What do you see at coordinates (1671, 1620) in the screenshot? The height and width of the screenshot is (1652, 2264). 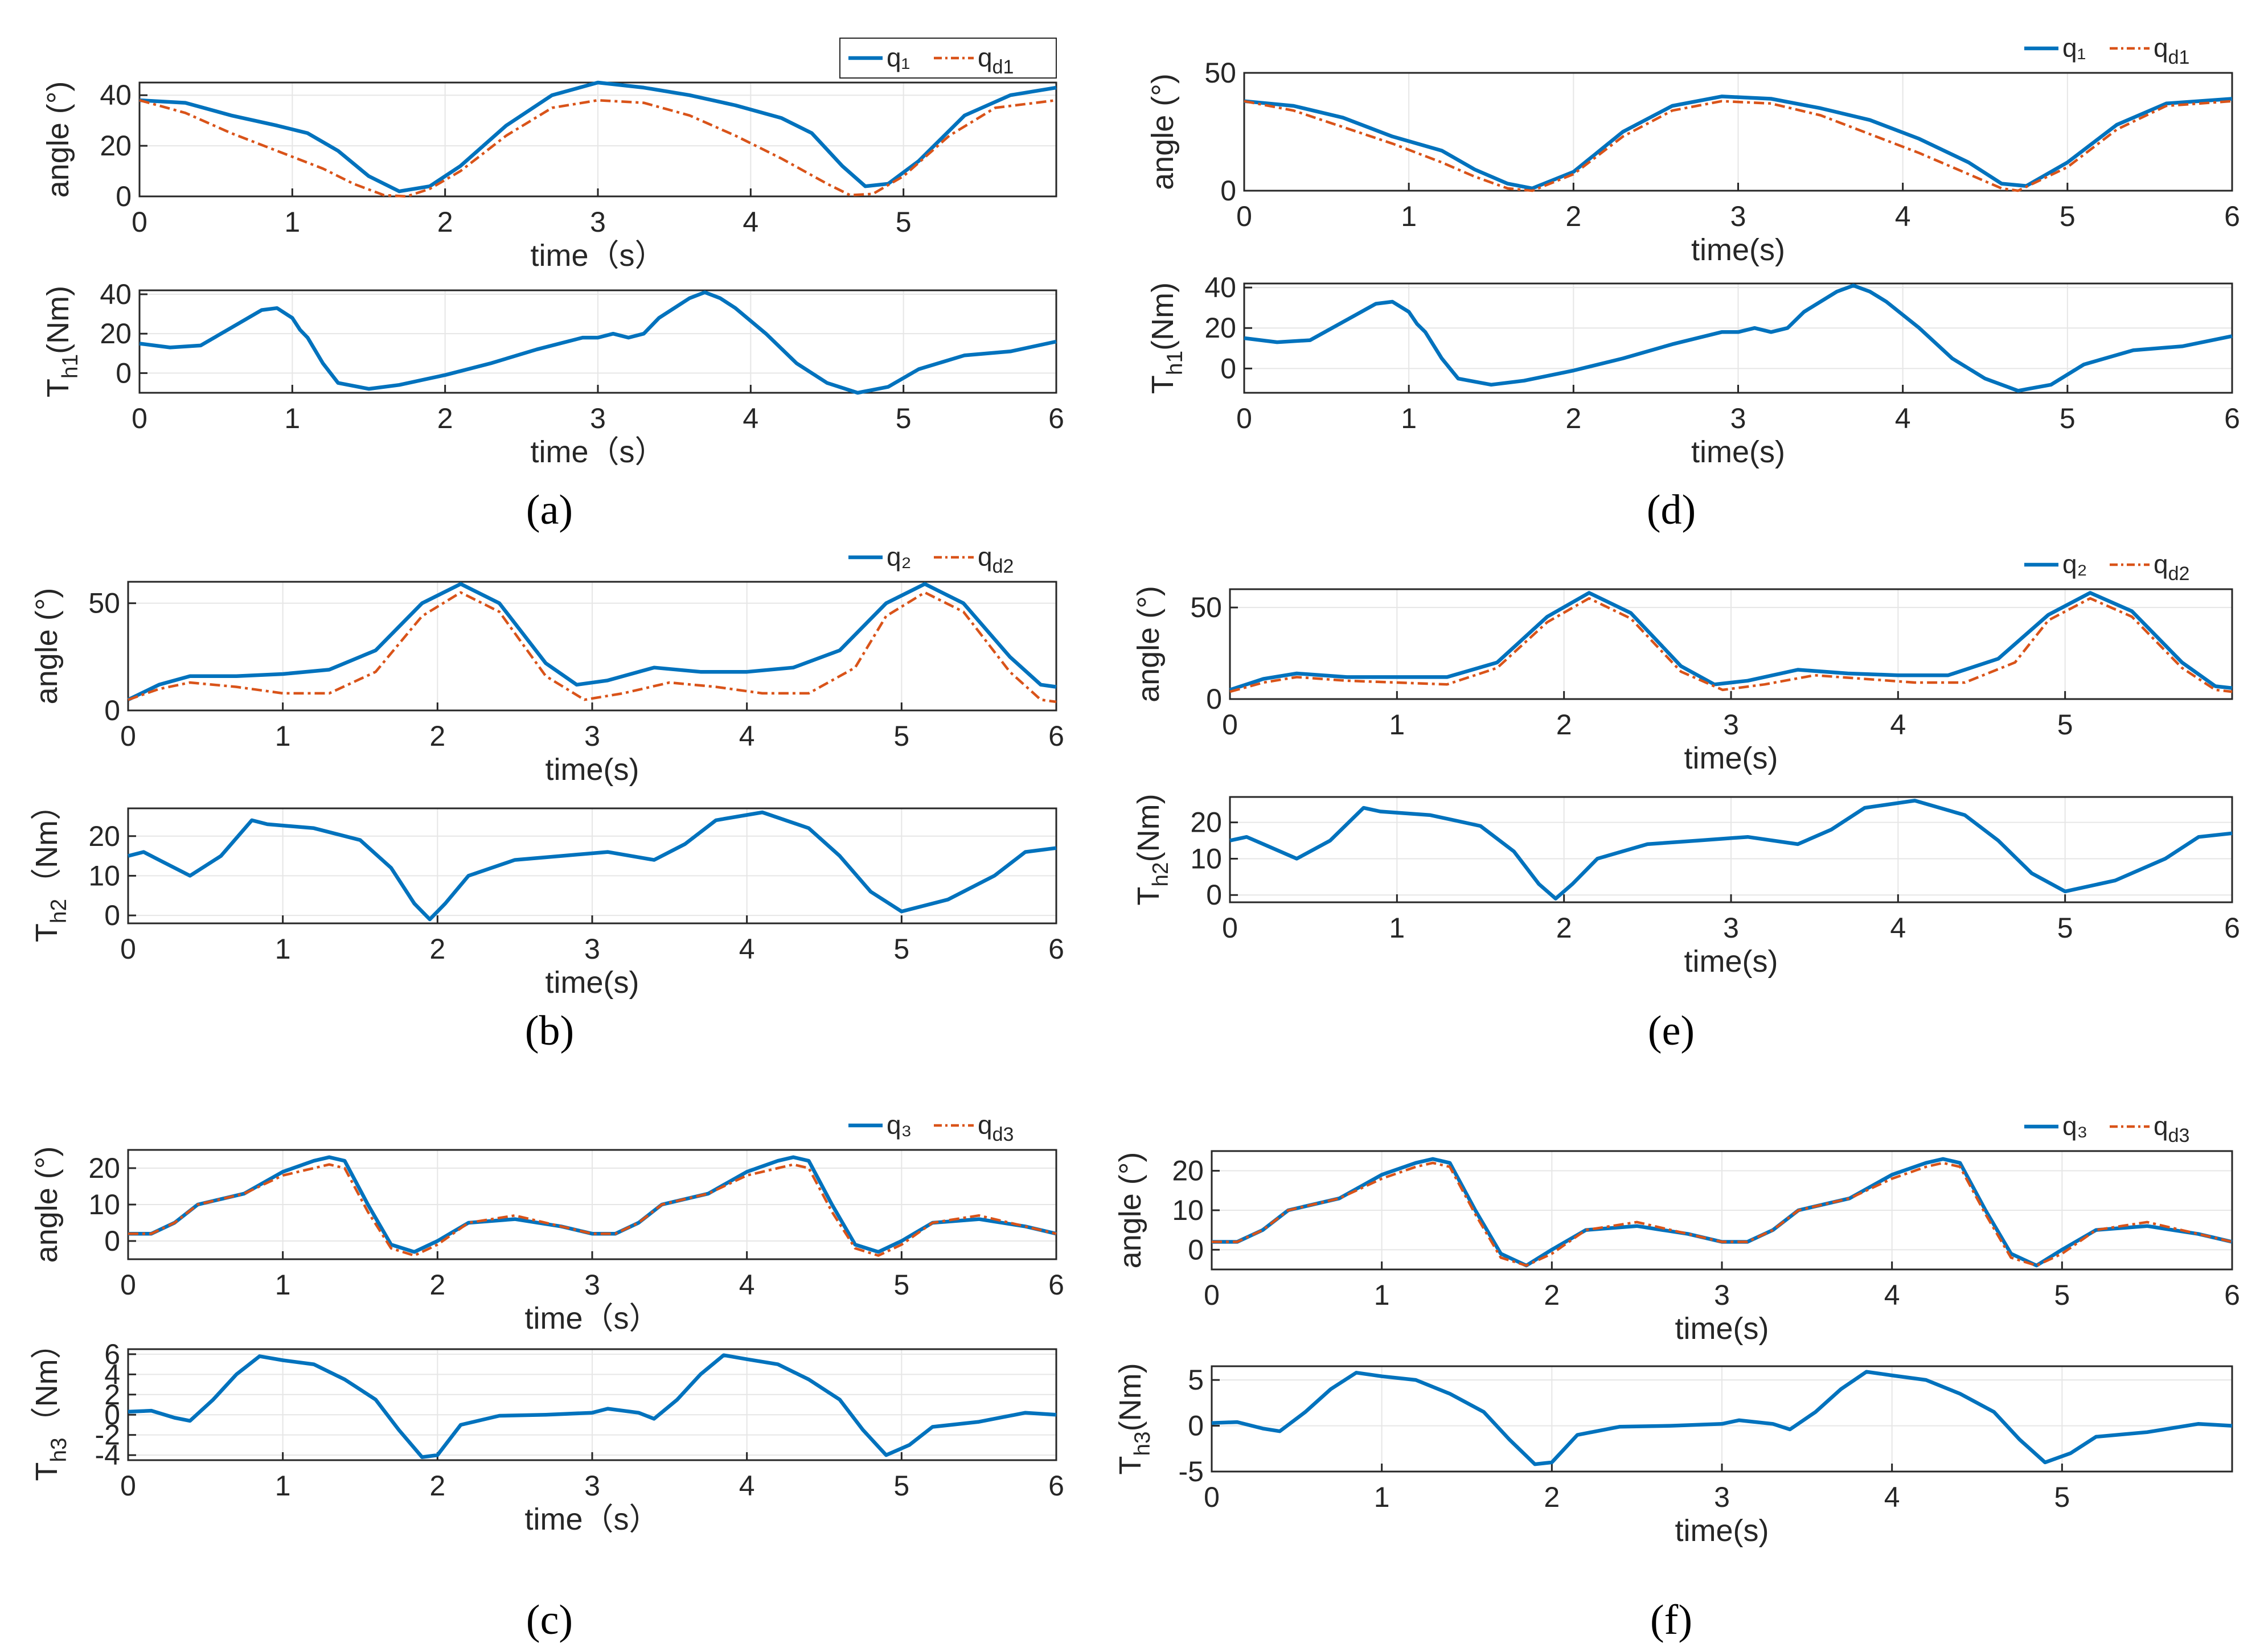 I see `caption-f: (f)` at bounding box center [1671, 1620].